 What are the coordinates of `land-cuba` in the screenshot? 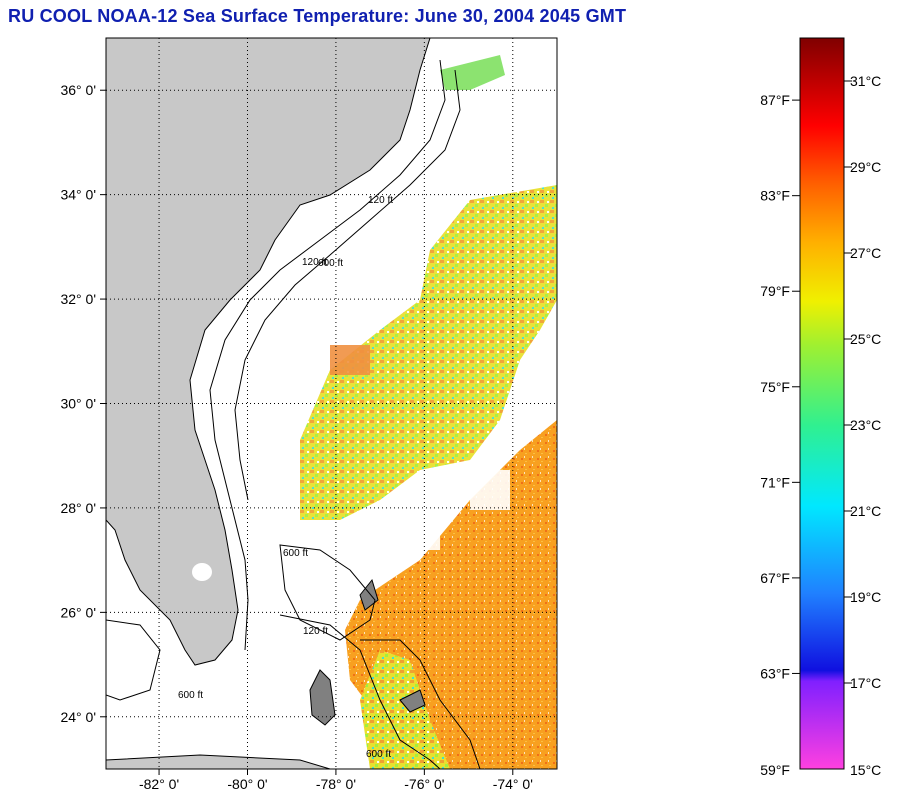 It's located at (218, 761).